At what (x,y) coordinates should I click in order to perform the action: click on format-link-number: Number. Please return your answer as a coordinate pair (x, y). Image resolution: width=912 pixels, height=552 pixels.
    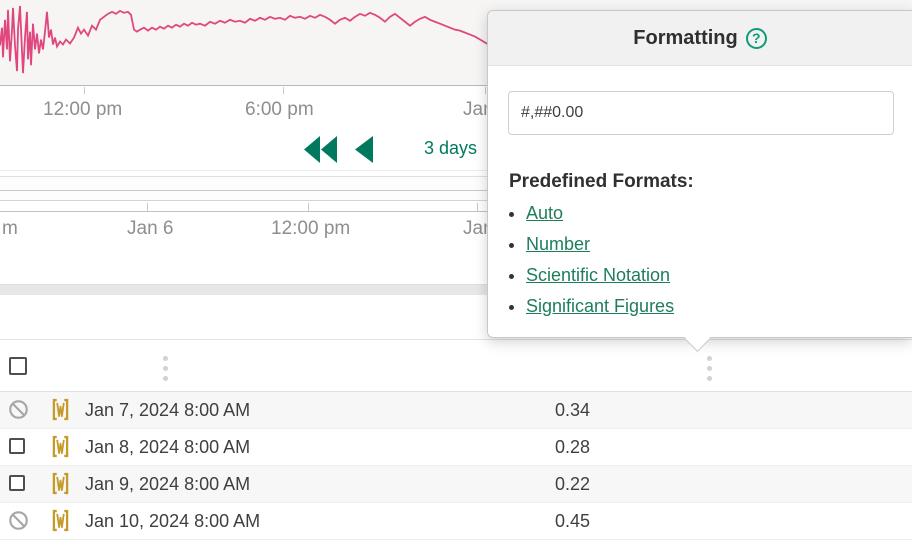
    Looking at the image, I should click on (558, 244).